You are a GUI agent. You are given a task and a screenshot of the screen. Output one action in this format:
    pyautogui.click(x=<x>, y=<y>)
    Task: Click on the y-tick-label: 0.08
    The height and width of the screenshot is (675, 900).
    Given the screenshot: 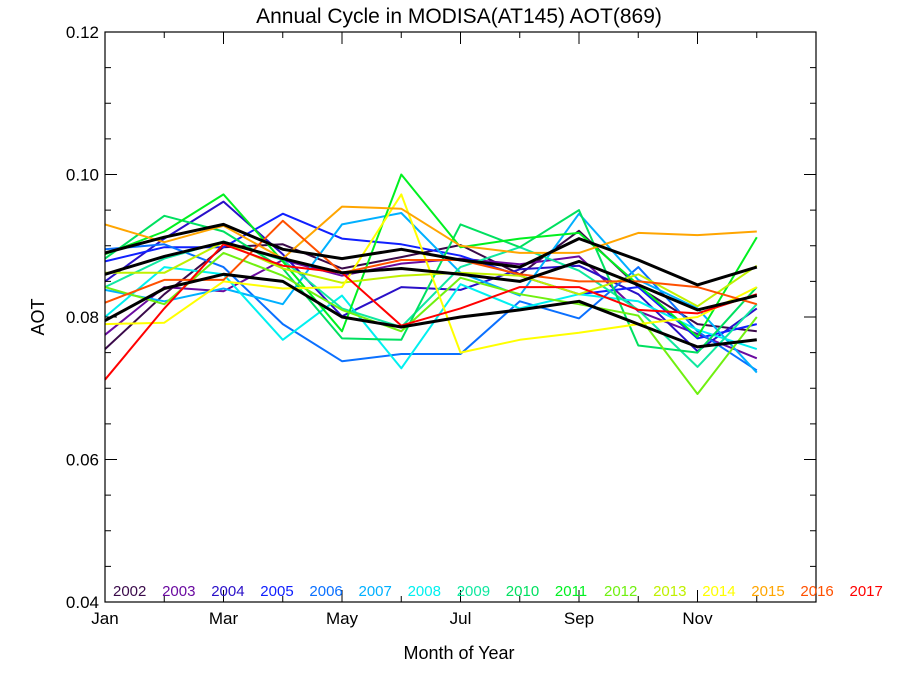 What is the action you would take?
    pyautogui.click(x=82, y=317)
    